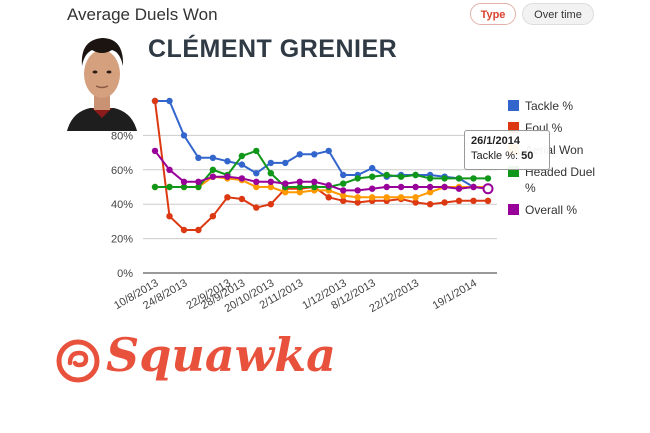  Describe the element at coordinates (125, 274) in the screenshot. I see `y-tick-label: 0%` at that location.